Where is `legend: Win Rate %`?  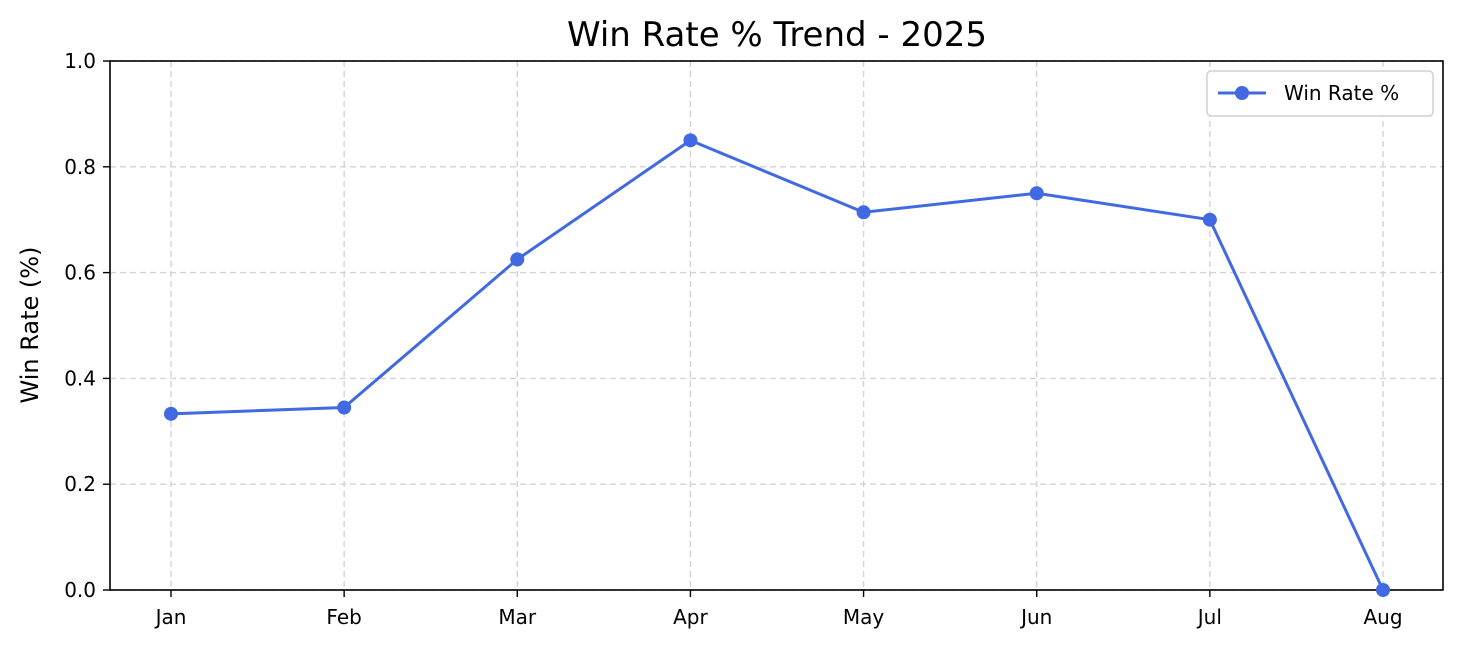 legend: Win Rate % is located at coordinates (1320, 93).